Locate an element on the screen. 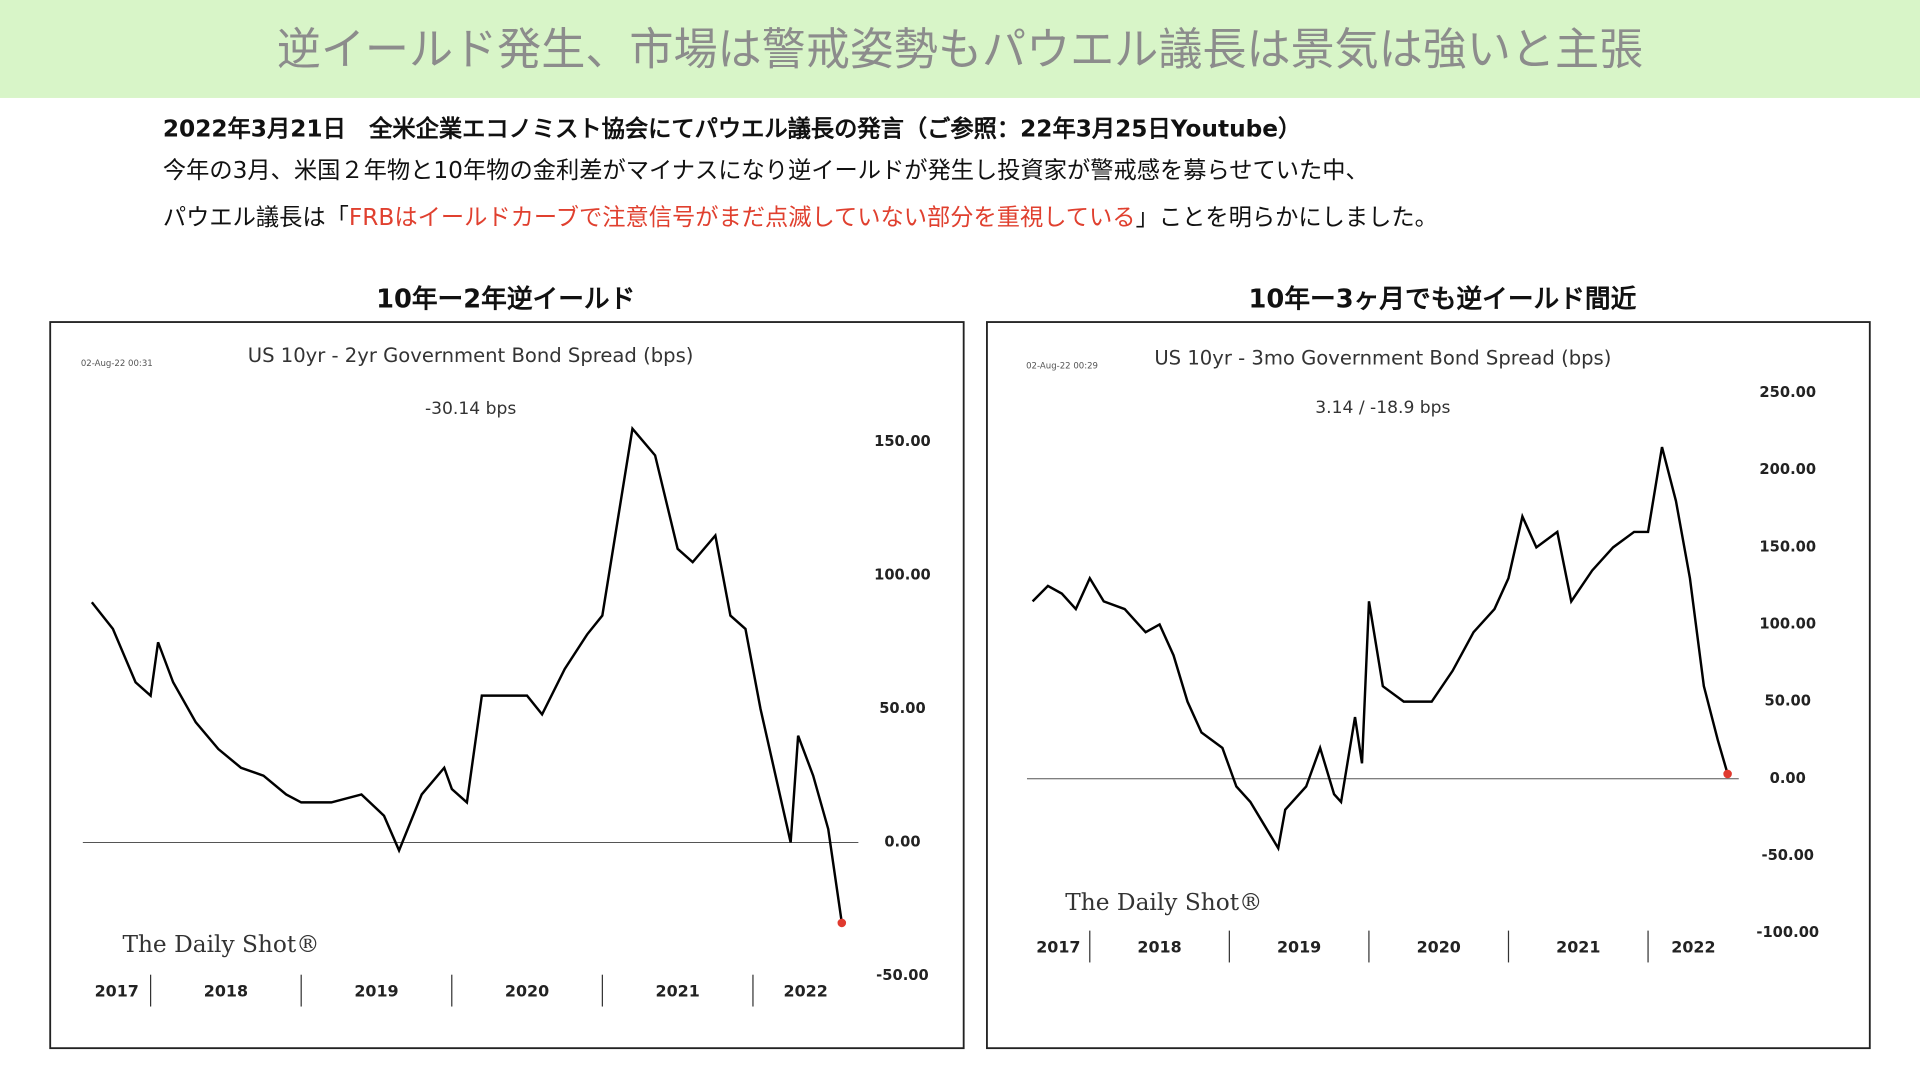  timestamp: 02-Aug-22 00:31 is located at coordinates (117, 364).